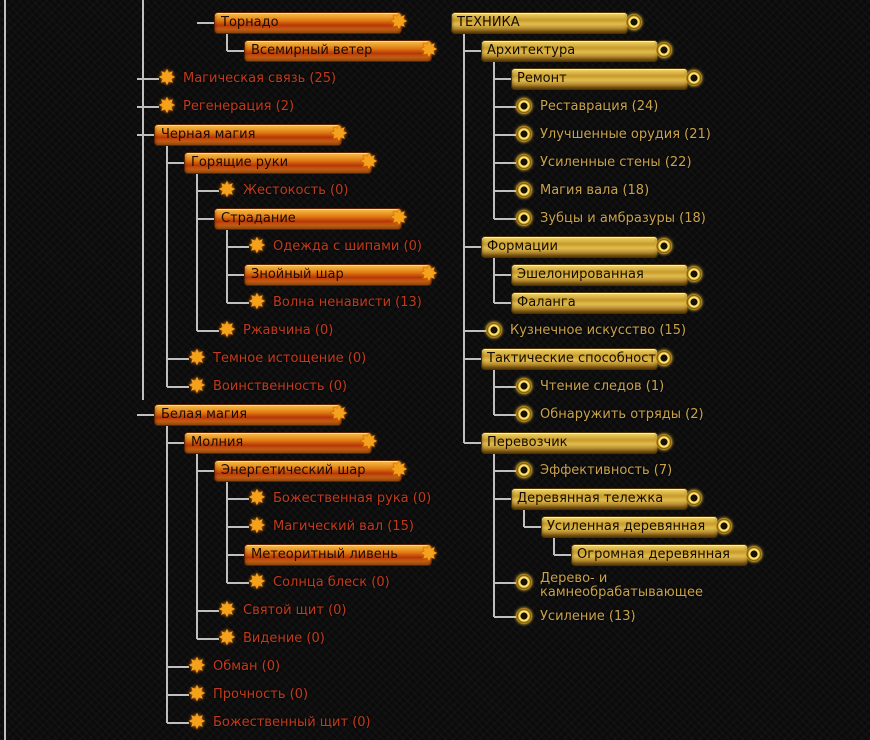 The height and width of the screenshot is (740, 870). What do you see at coordinates (623, 218) in the screenshot?
I see `skill-label: Зубцы и амбразуры (18)` at bounding box center [623, 218].